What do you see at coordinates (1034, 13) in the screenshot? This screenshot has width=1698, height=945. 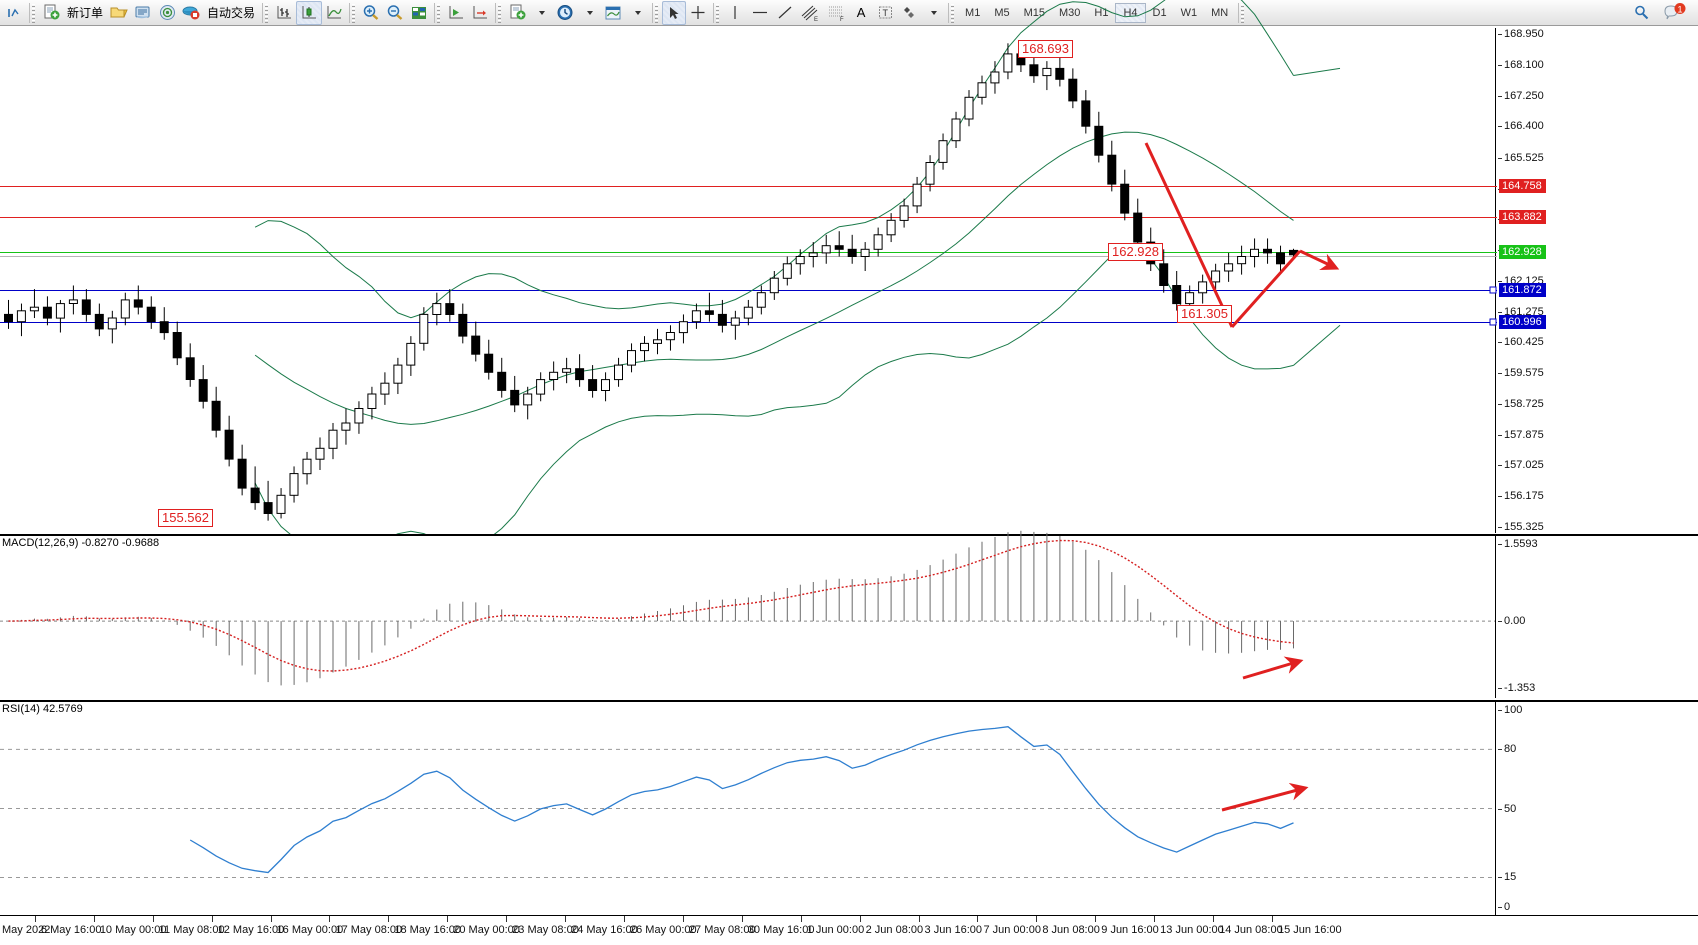 I see `timeframe-m15: M15` at bounding box center [1034, 13].